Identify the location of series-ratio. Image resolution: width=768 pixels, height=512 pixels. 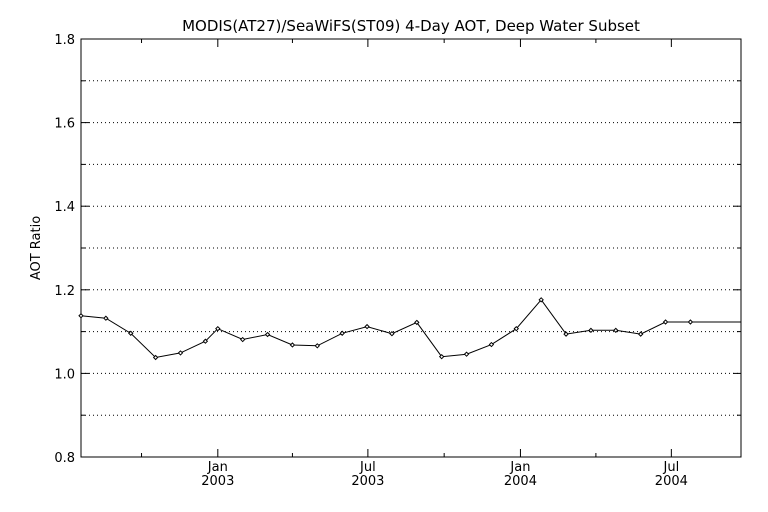
(409, 329).